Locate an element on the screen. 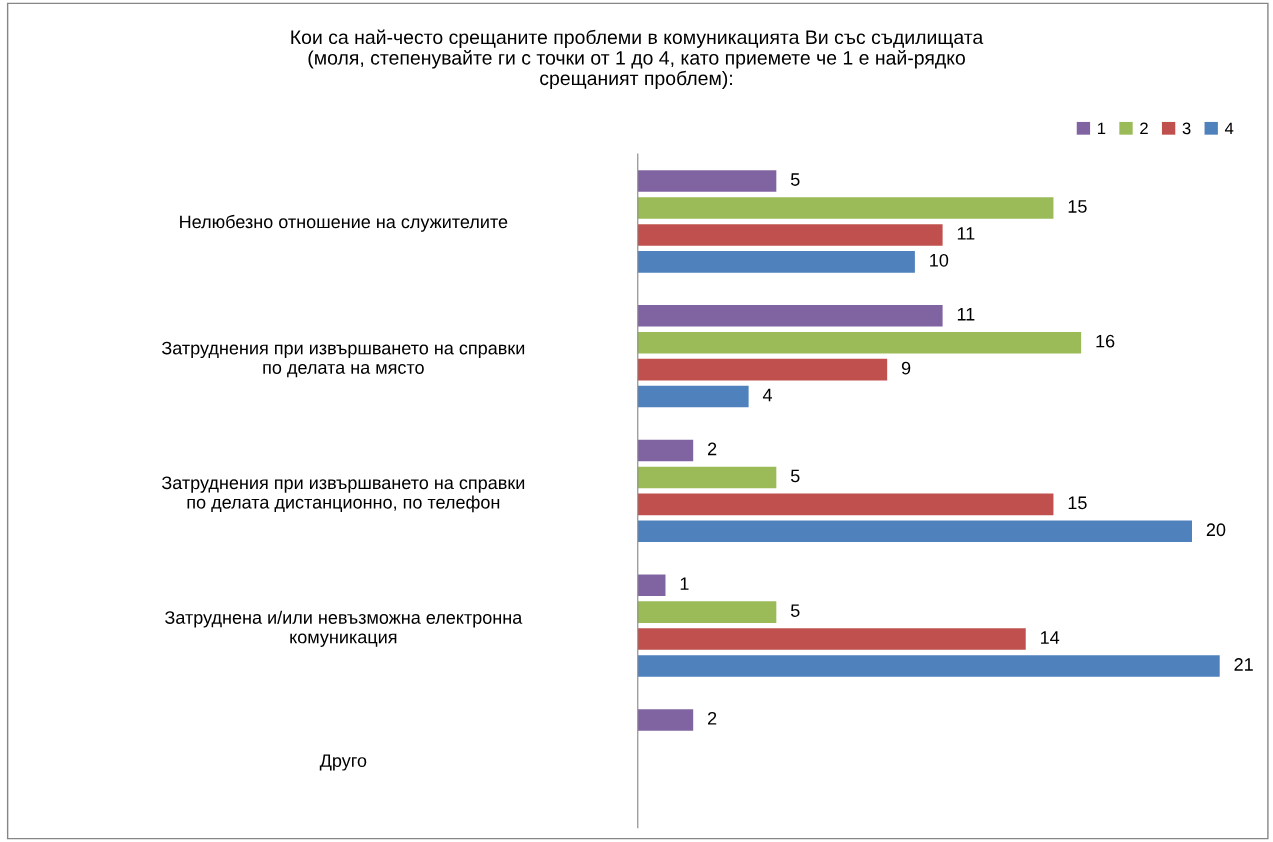 This screenshot has height=842, width=1273. data-label: 16 is located at coordinates (1105, 341).